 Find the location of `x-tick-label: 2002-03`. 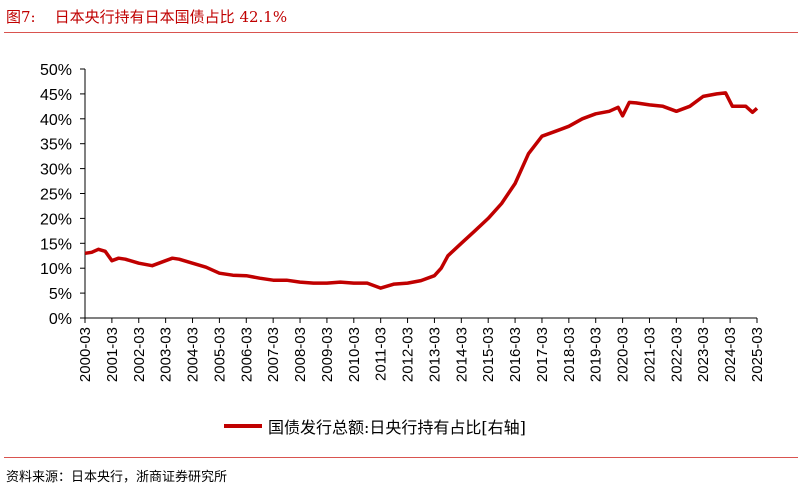

x-tick-label: 2002-03 is located at coordinates (139, 354).